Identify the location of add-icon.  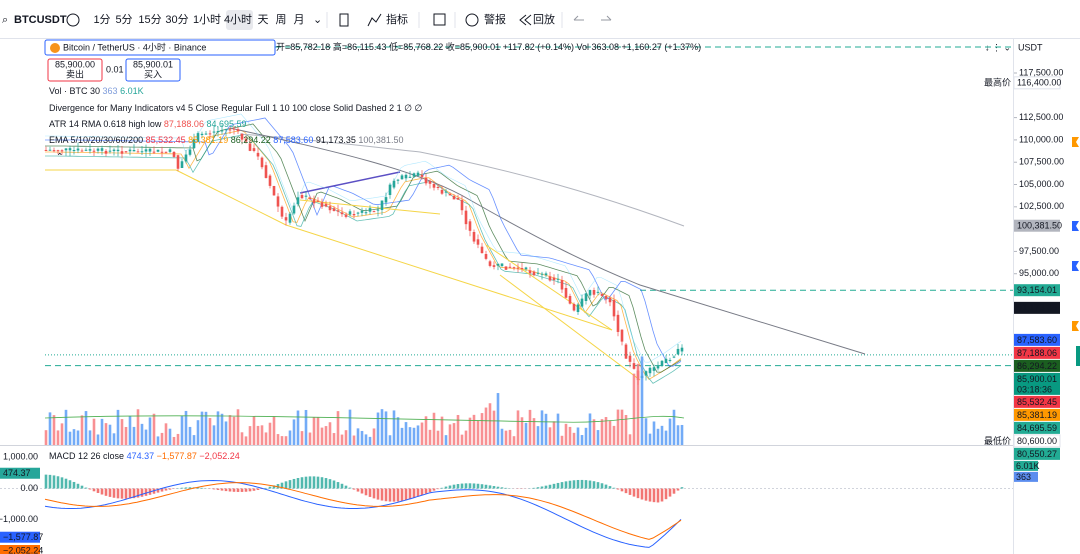
(73, 20).